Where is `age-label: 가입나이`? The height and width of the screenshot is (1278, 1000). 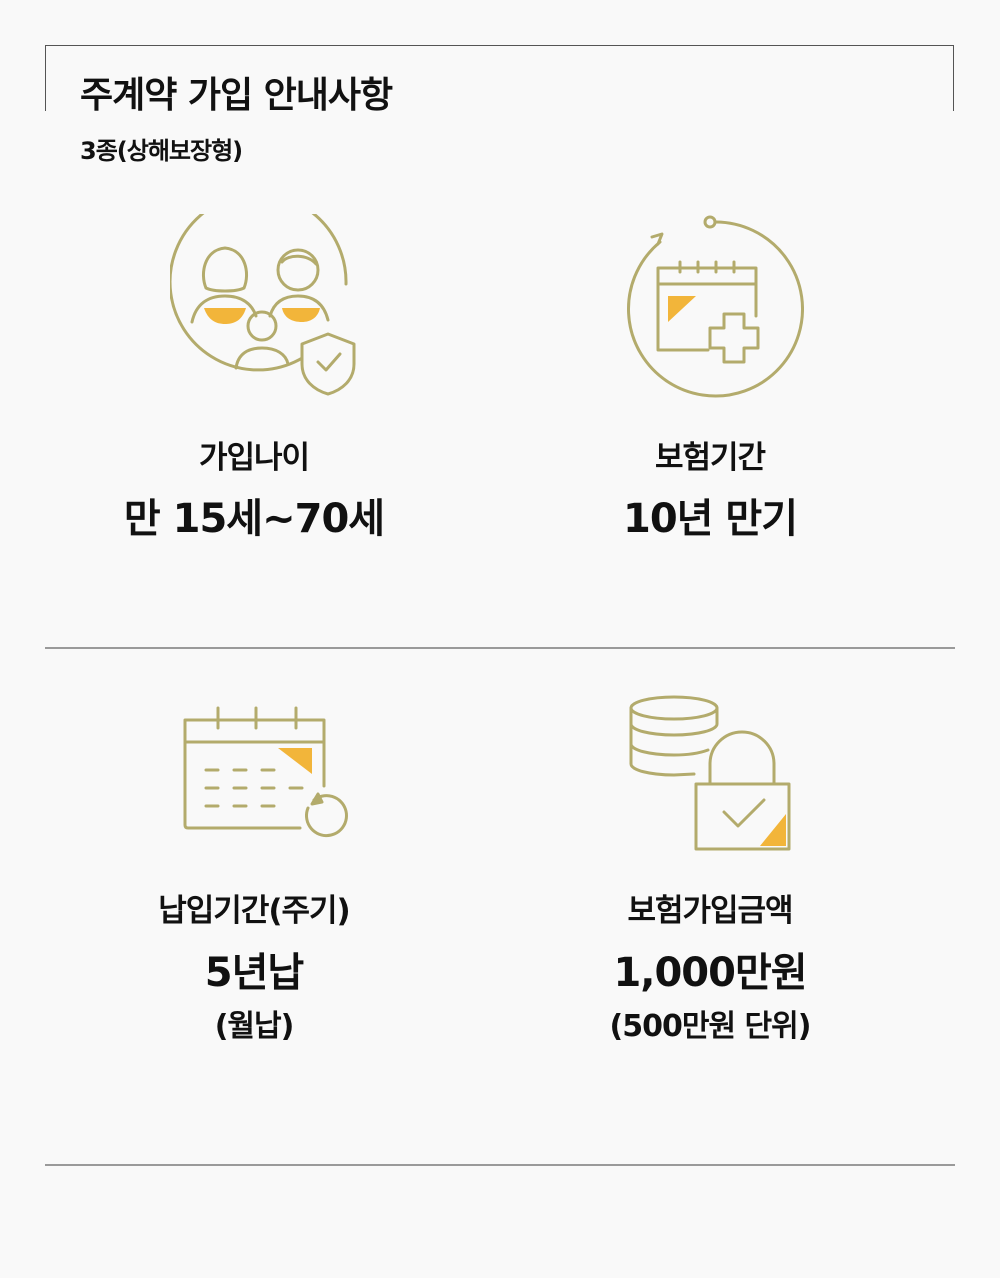 age-label: 가입나이 is located at coordinates (254, 458).